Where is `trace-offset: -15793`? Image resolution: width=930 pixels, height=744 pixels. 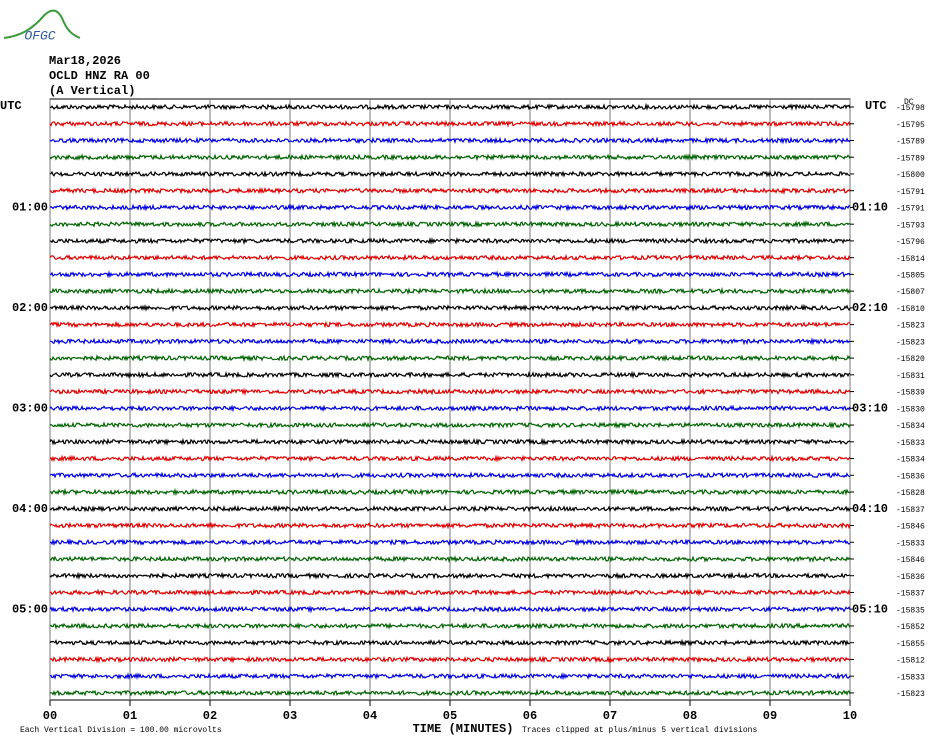 trace-offset: -15793 is located at coordinates (910, 225).